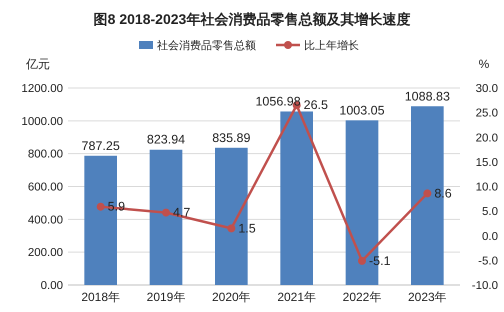  What do you see at coordinates (100, 297) in the screenshot?
I see `x-tick-label: 2018年` at bounding box center [100, 297].